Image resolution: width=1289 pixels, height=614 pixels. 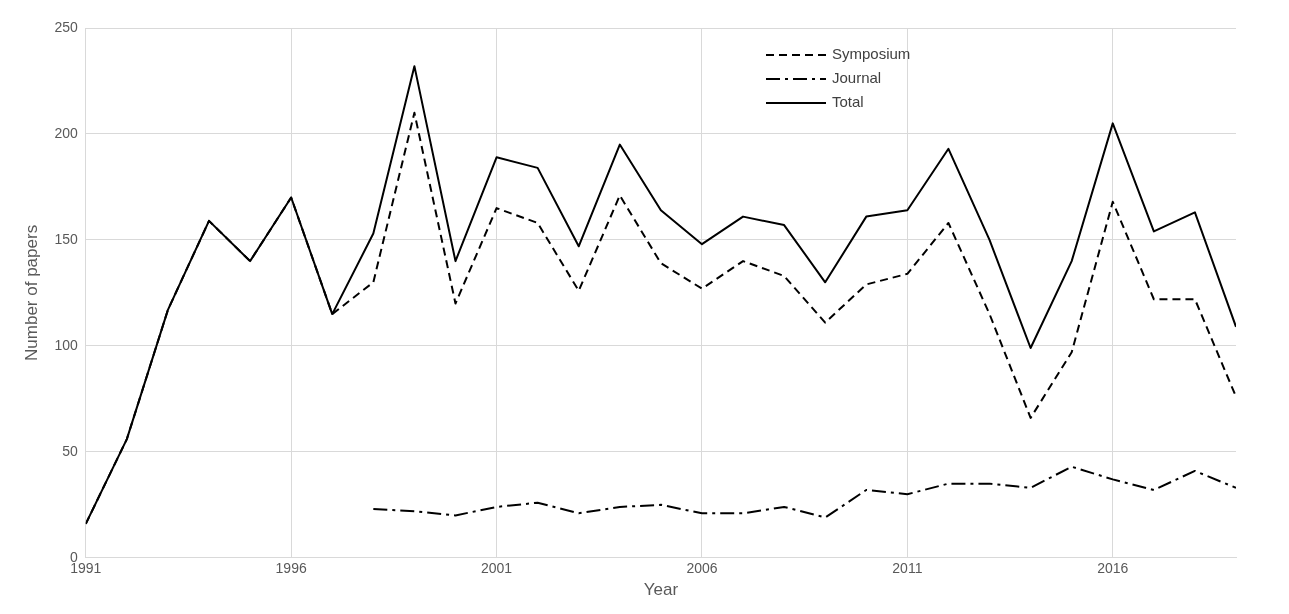 I want to click on legend-label: Journal, so click(x=857, y=78).